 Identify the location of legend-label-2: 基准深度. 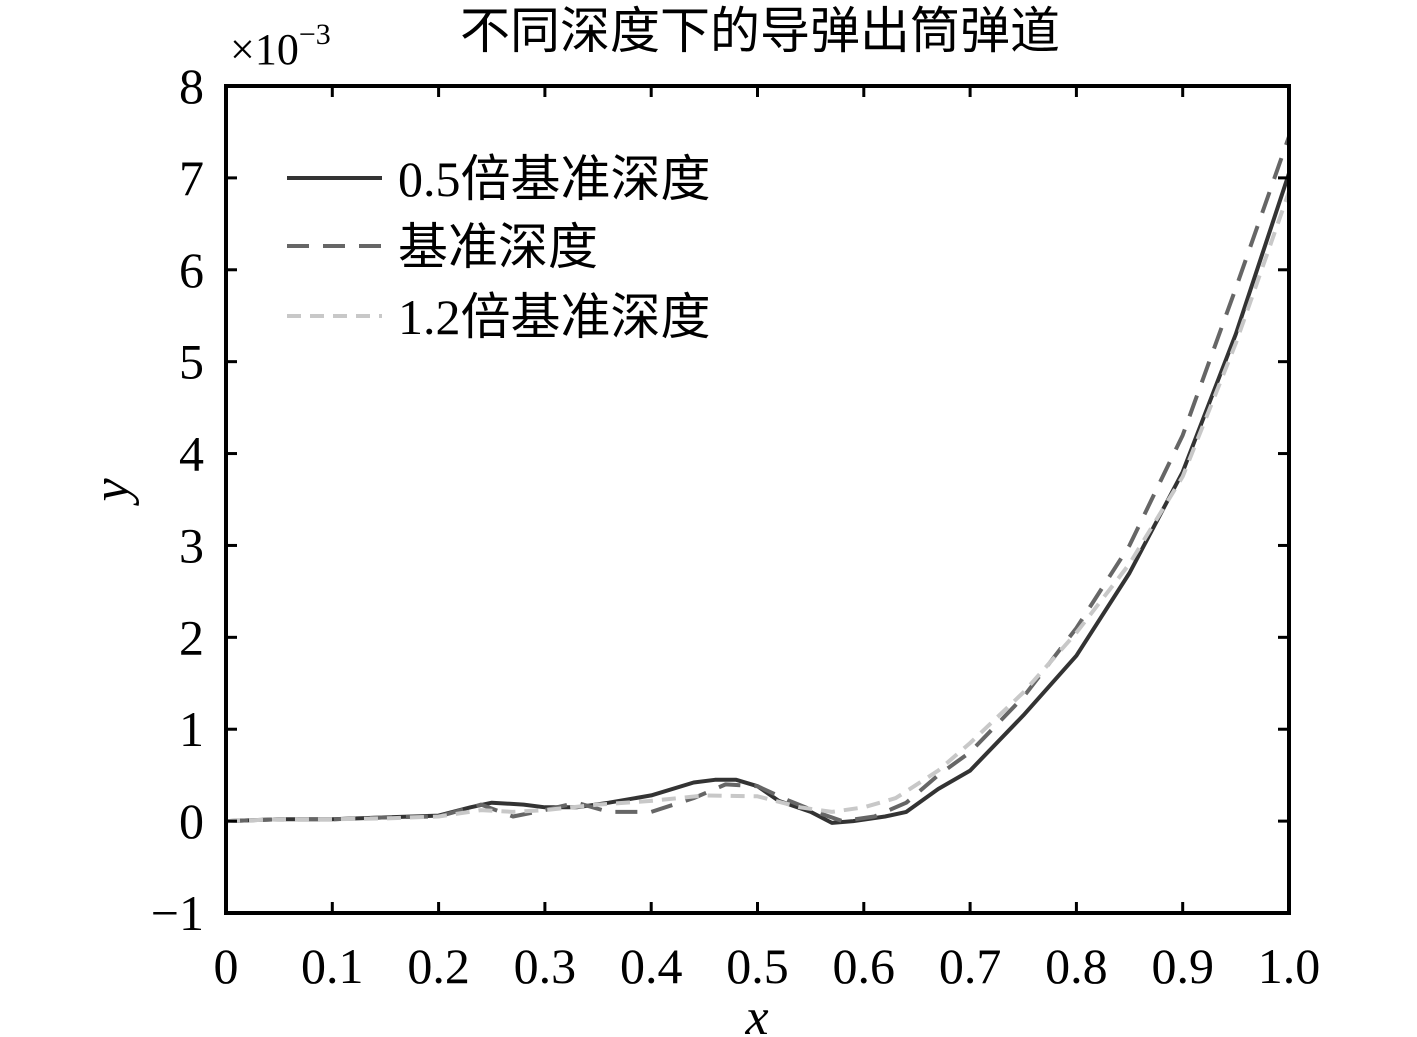
(498, 247).